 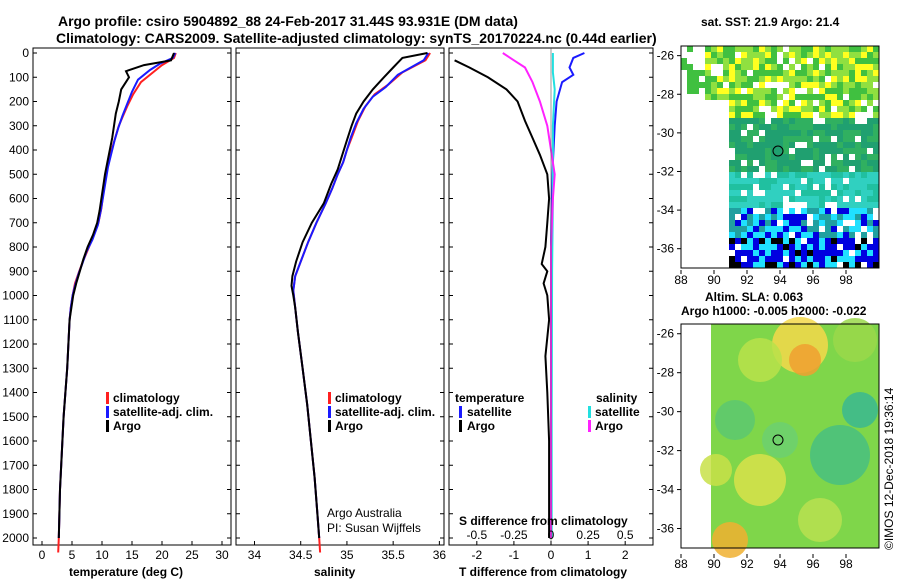 I want to click on s-difference-axis-label: S difference from climatology, so click(x=543, y=521).